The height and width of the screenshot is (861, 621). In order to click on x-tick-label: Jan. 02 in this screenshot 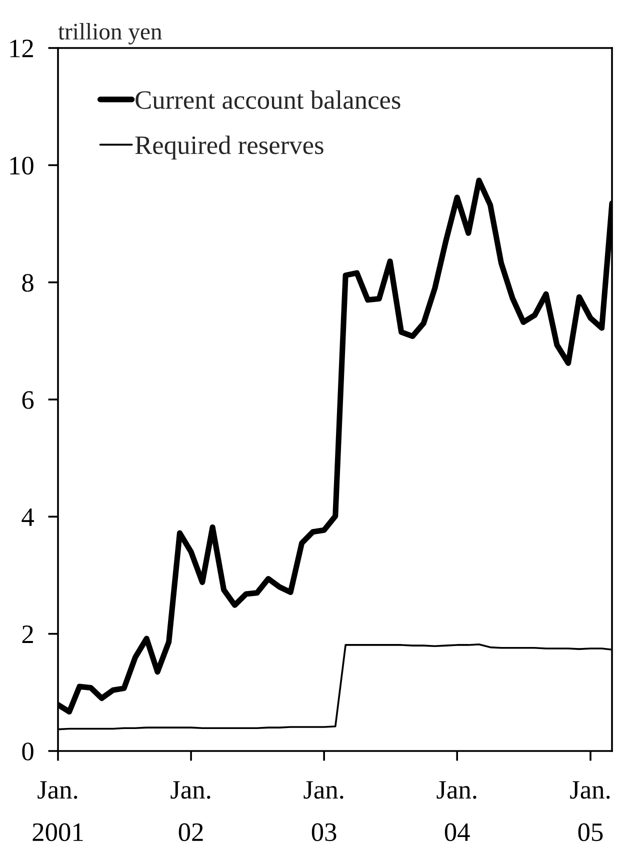, I will do `click(190, 811)`.